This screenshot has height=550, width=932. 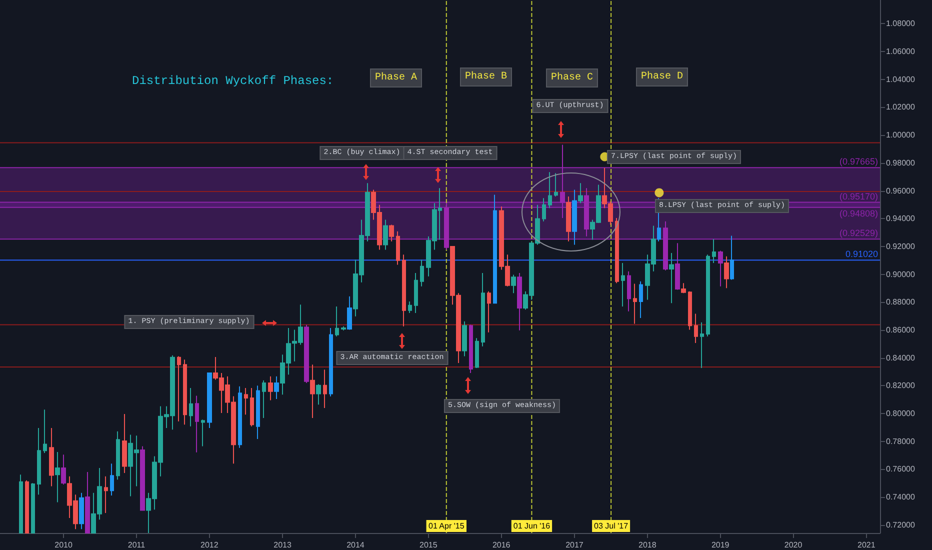 I want to click on x-tick-label: 2013, so click(x=283, y=545).